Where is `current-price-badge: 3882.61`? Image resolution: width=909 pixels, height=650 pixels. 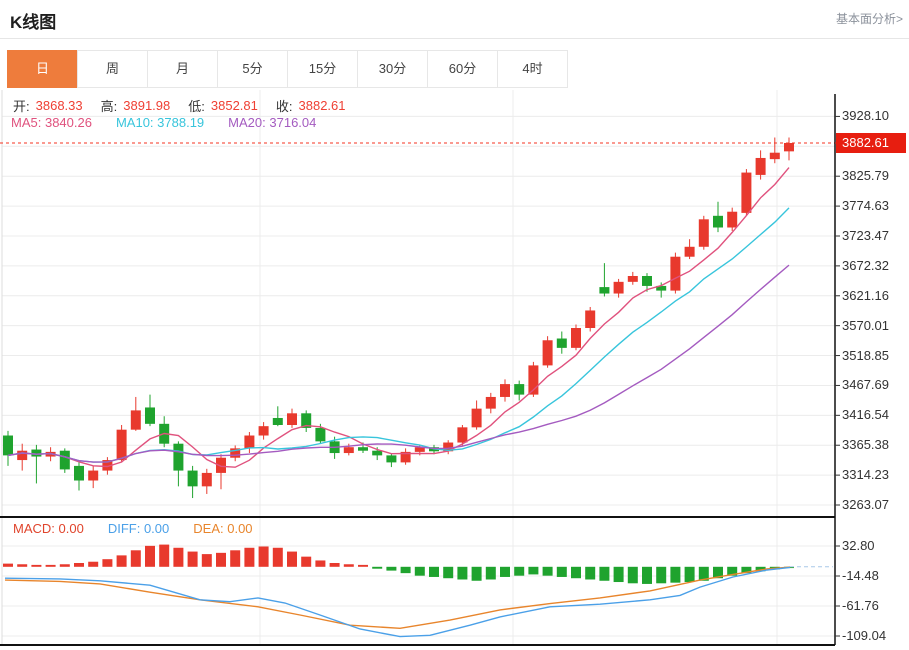 current-price-badge: 3882.61 is located at coordinates (871, 143).